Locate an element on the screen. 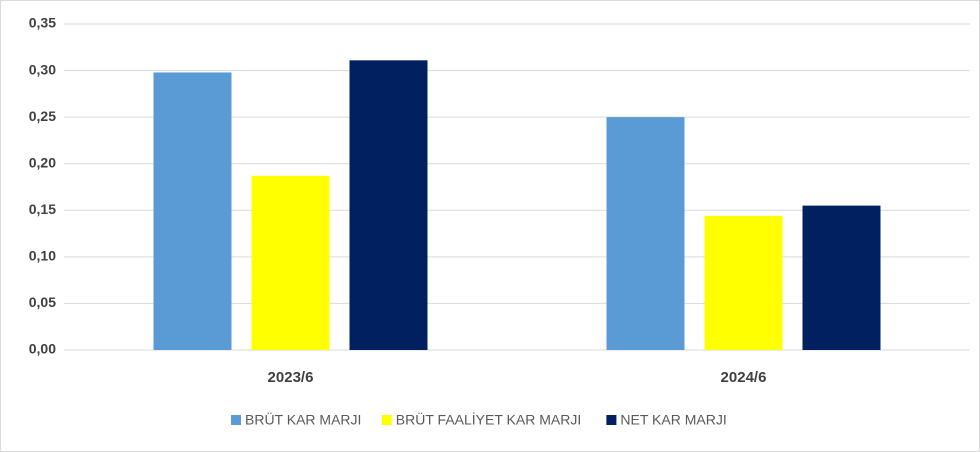 This screenshot has height=452, width=980. y-tick-label: 0,00 is located at coordinates (42, 349).